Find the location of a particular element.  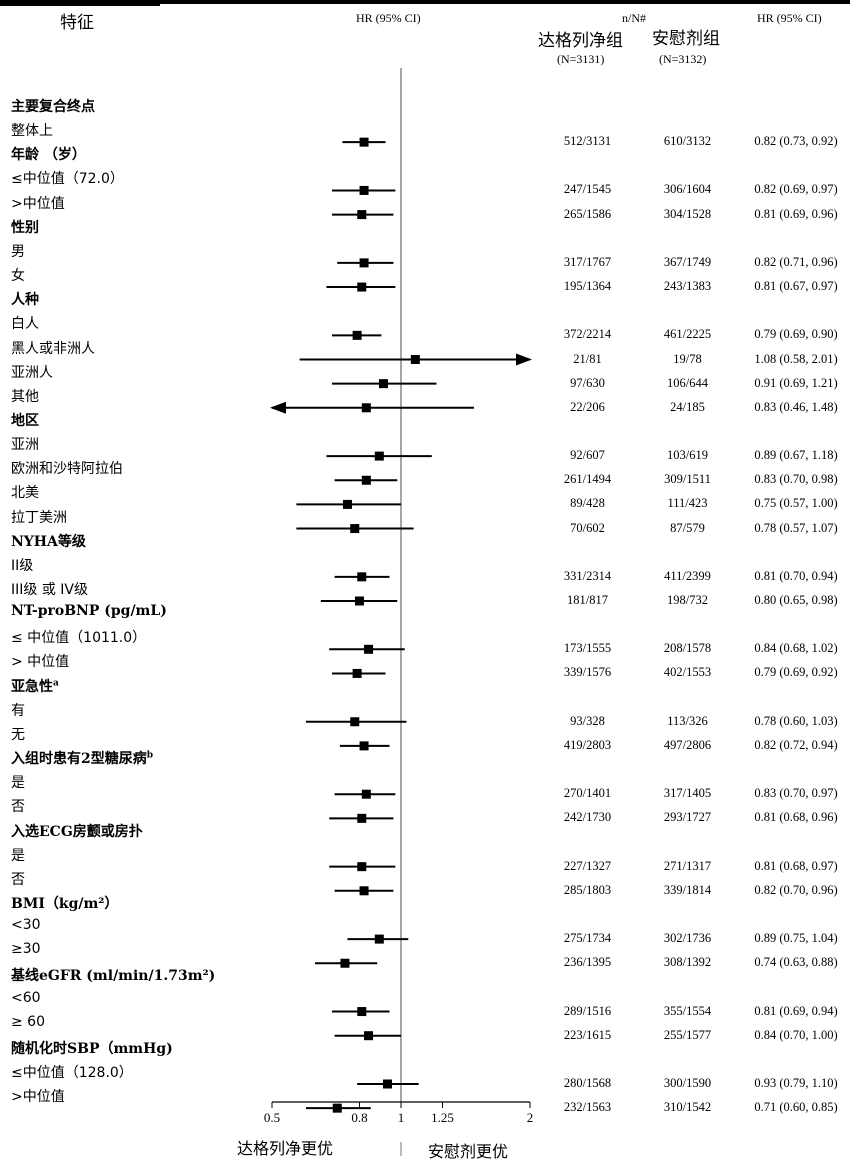

placebo-events: 113/326 is located at coordinates (687, 720).